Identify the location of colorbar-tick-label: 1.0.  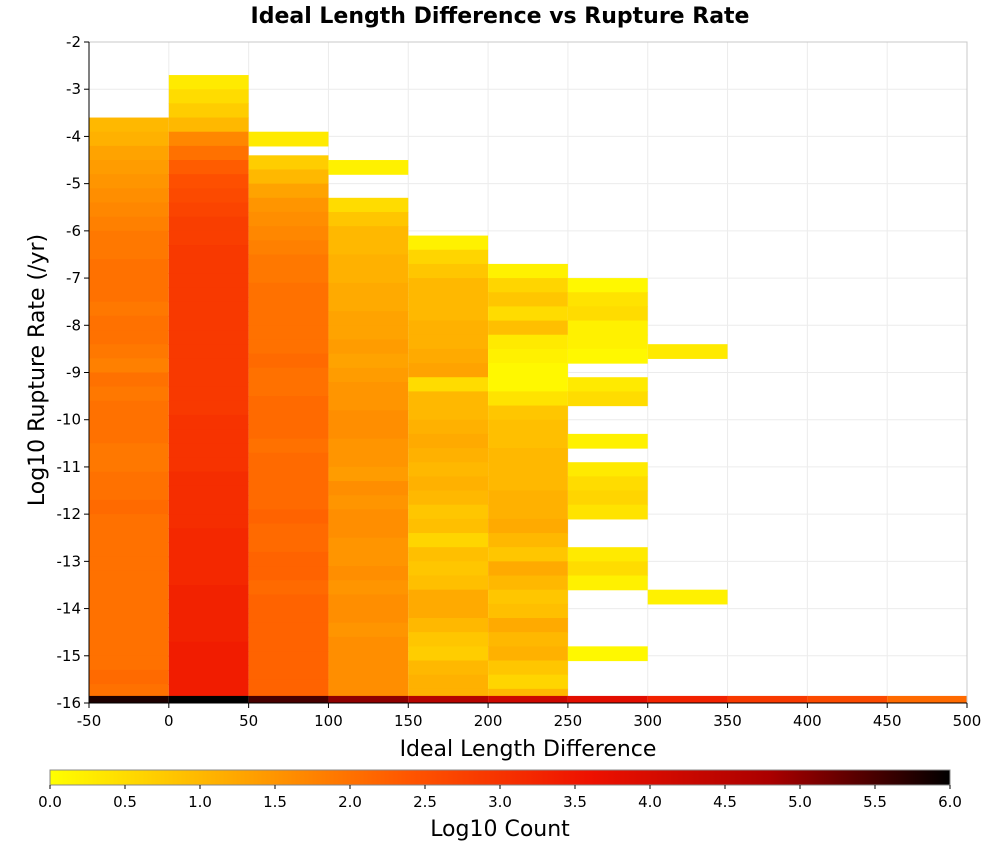
(200, 802).